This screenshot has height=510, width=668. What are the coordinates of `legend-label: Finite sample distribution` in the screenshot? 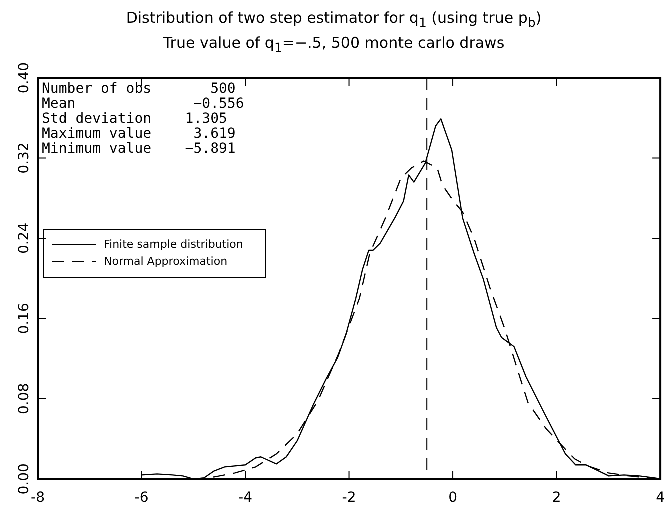 It's located at (174, 244).